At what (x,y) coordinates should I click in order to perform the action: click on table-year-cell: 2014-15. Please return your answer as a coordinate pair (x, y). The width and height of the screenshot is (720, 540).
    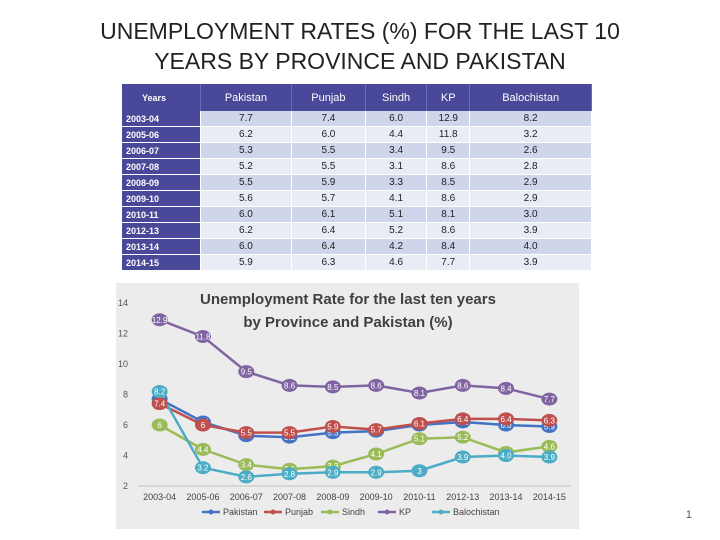
    Looking at the image, I should click on (161, 262).